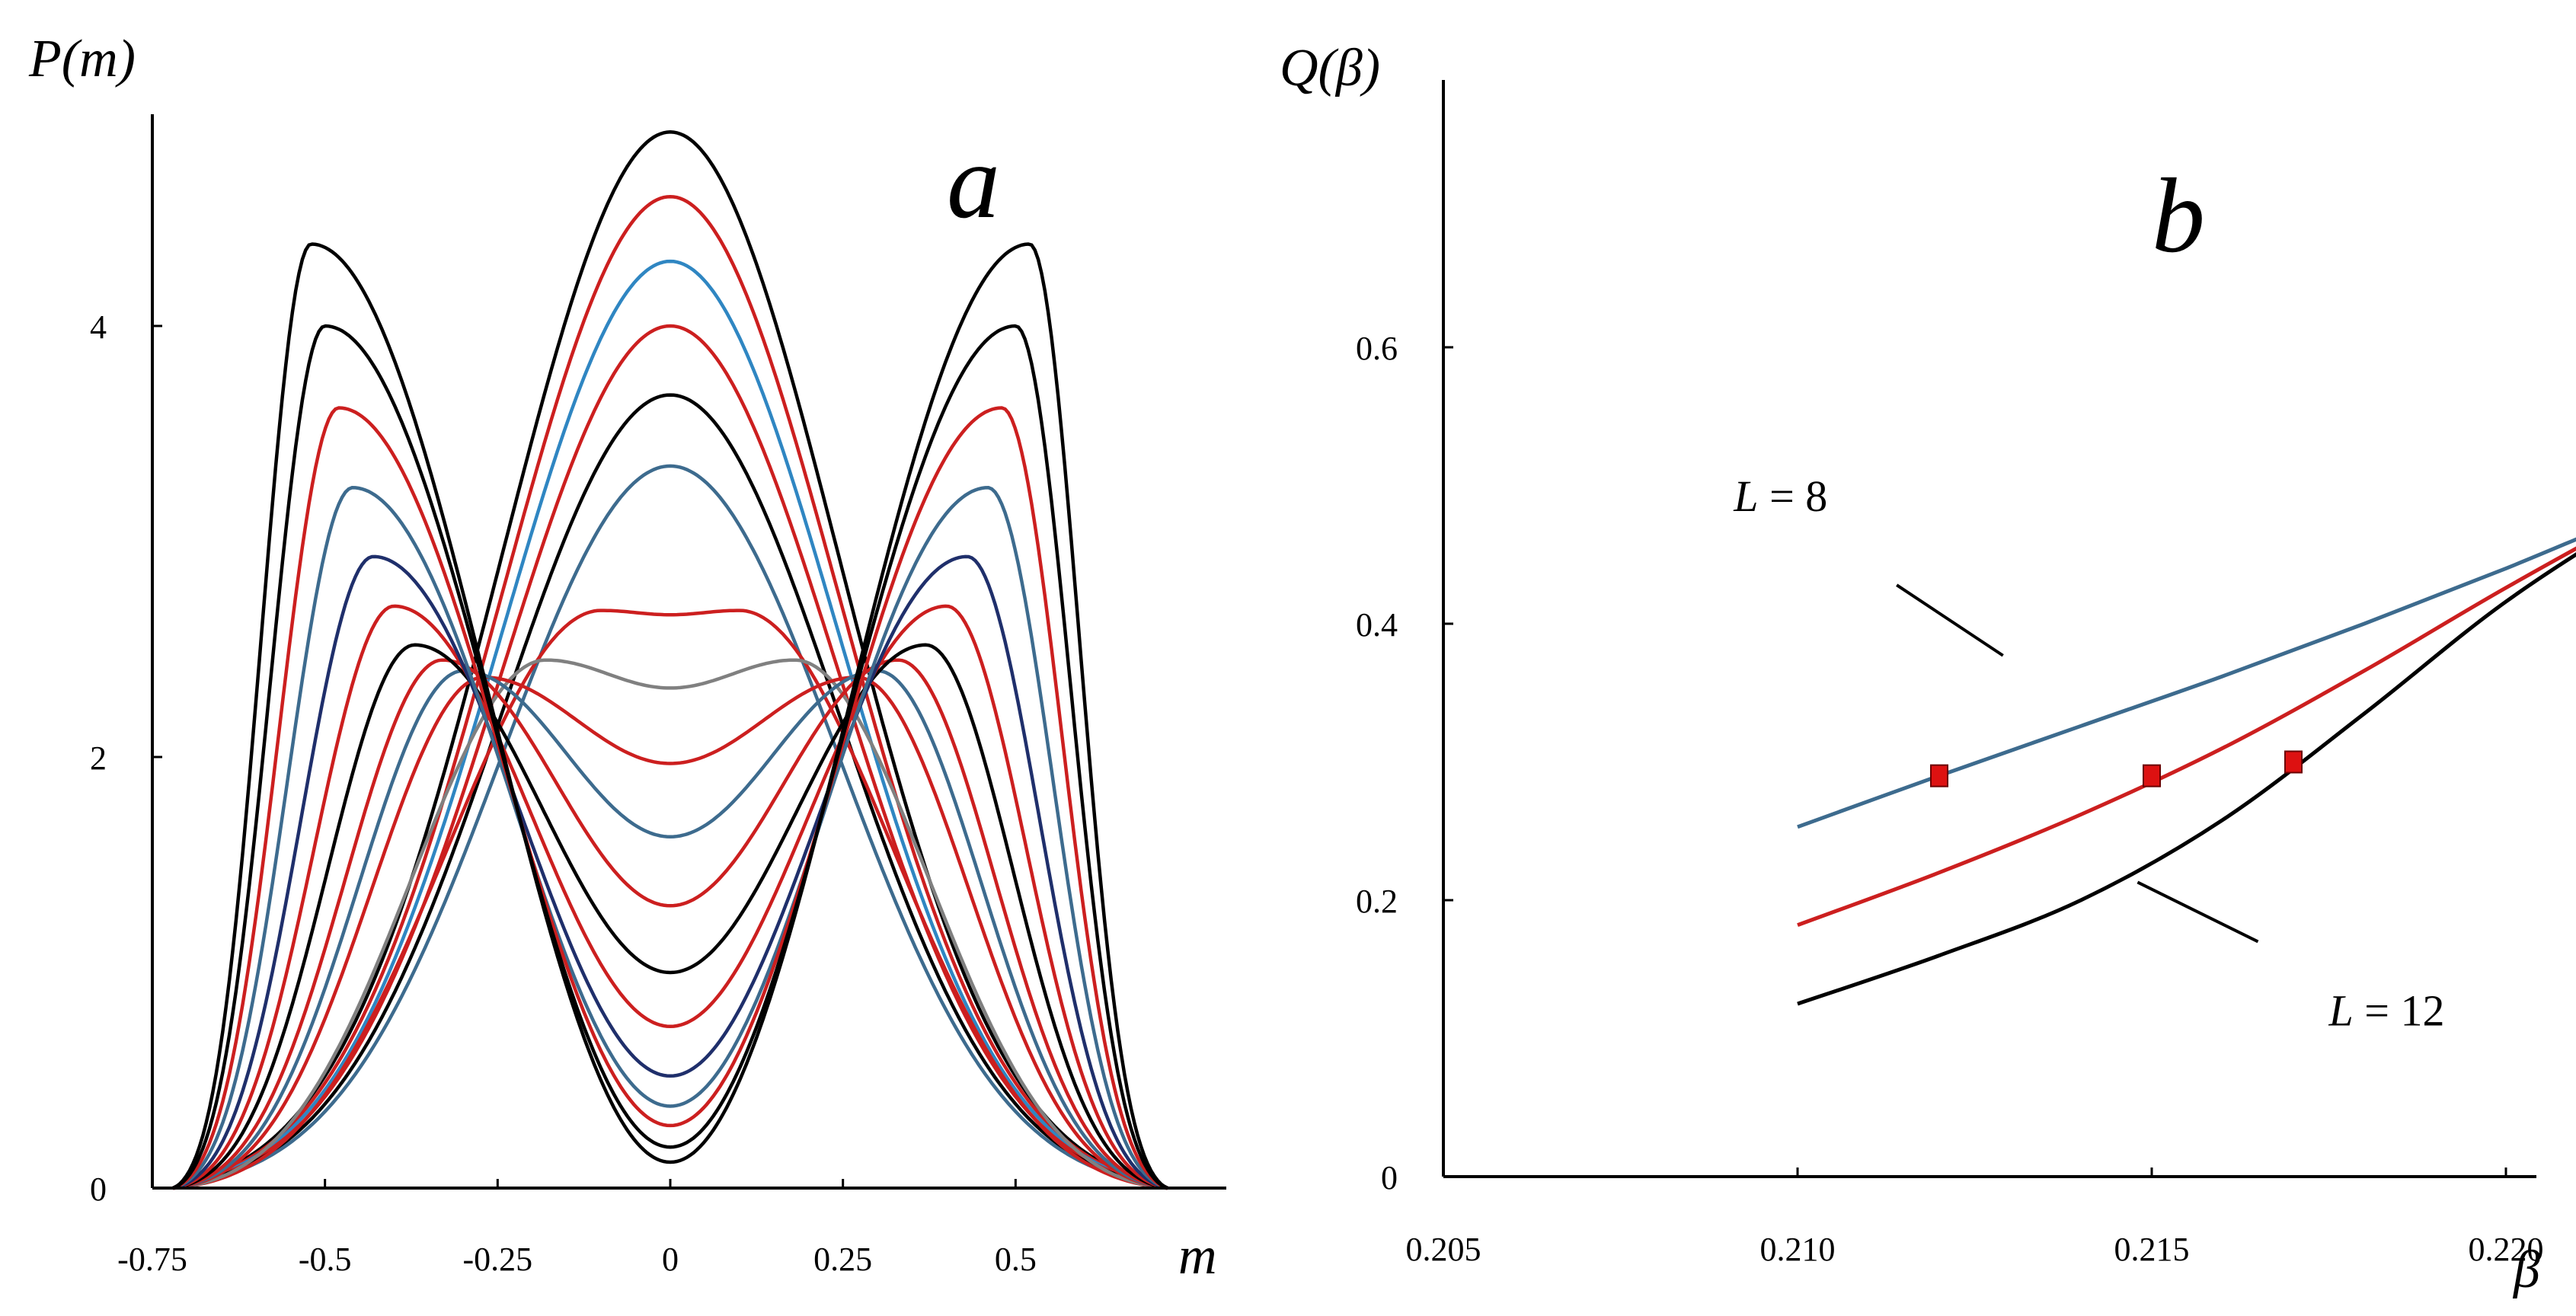  I want to click on panel-b-x-tick-label: 0.205, so click(1444, 1249).